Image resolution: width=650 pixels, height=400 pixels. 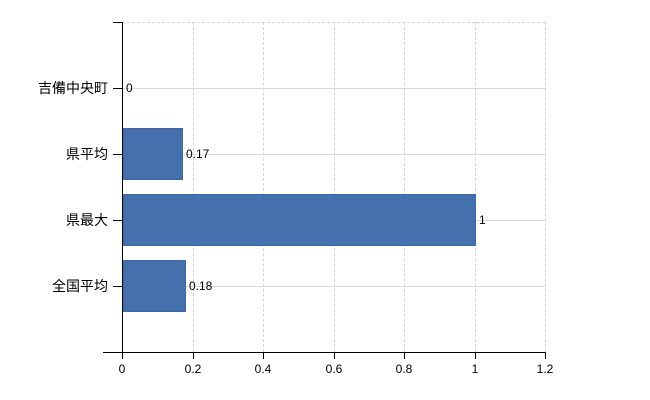 What do you see at coordinates (482, 220) in the screenshot?
I see `bar-value-label: 1` at bounding box center [482, 220].